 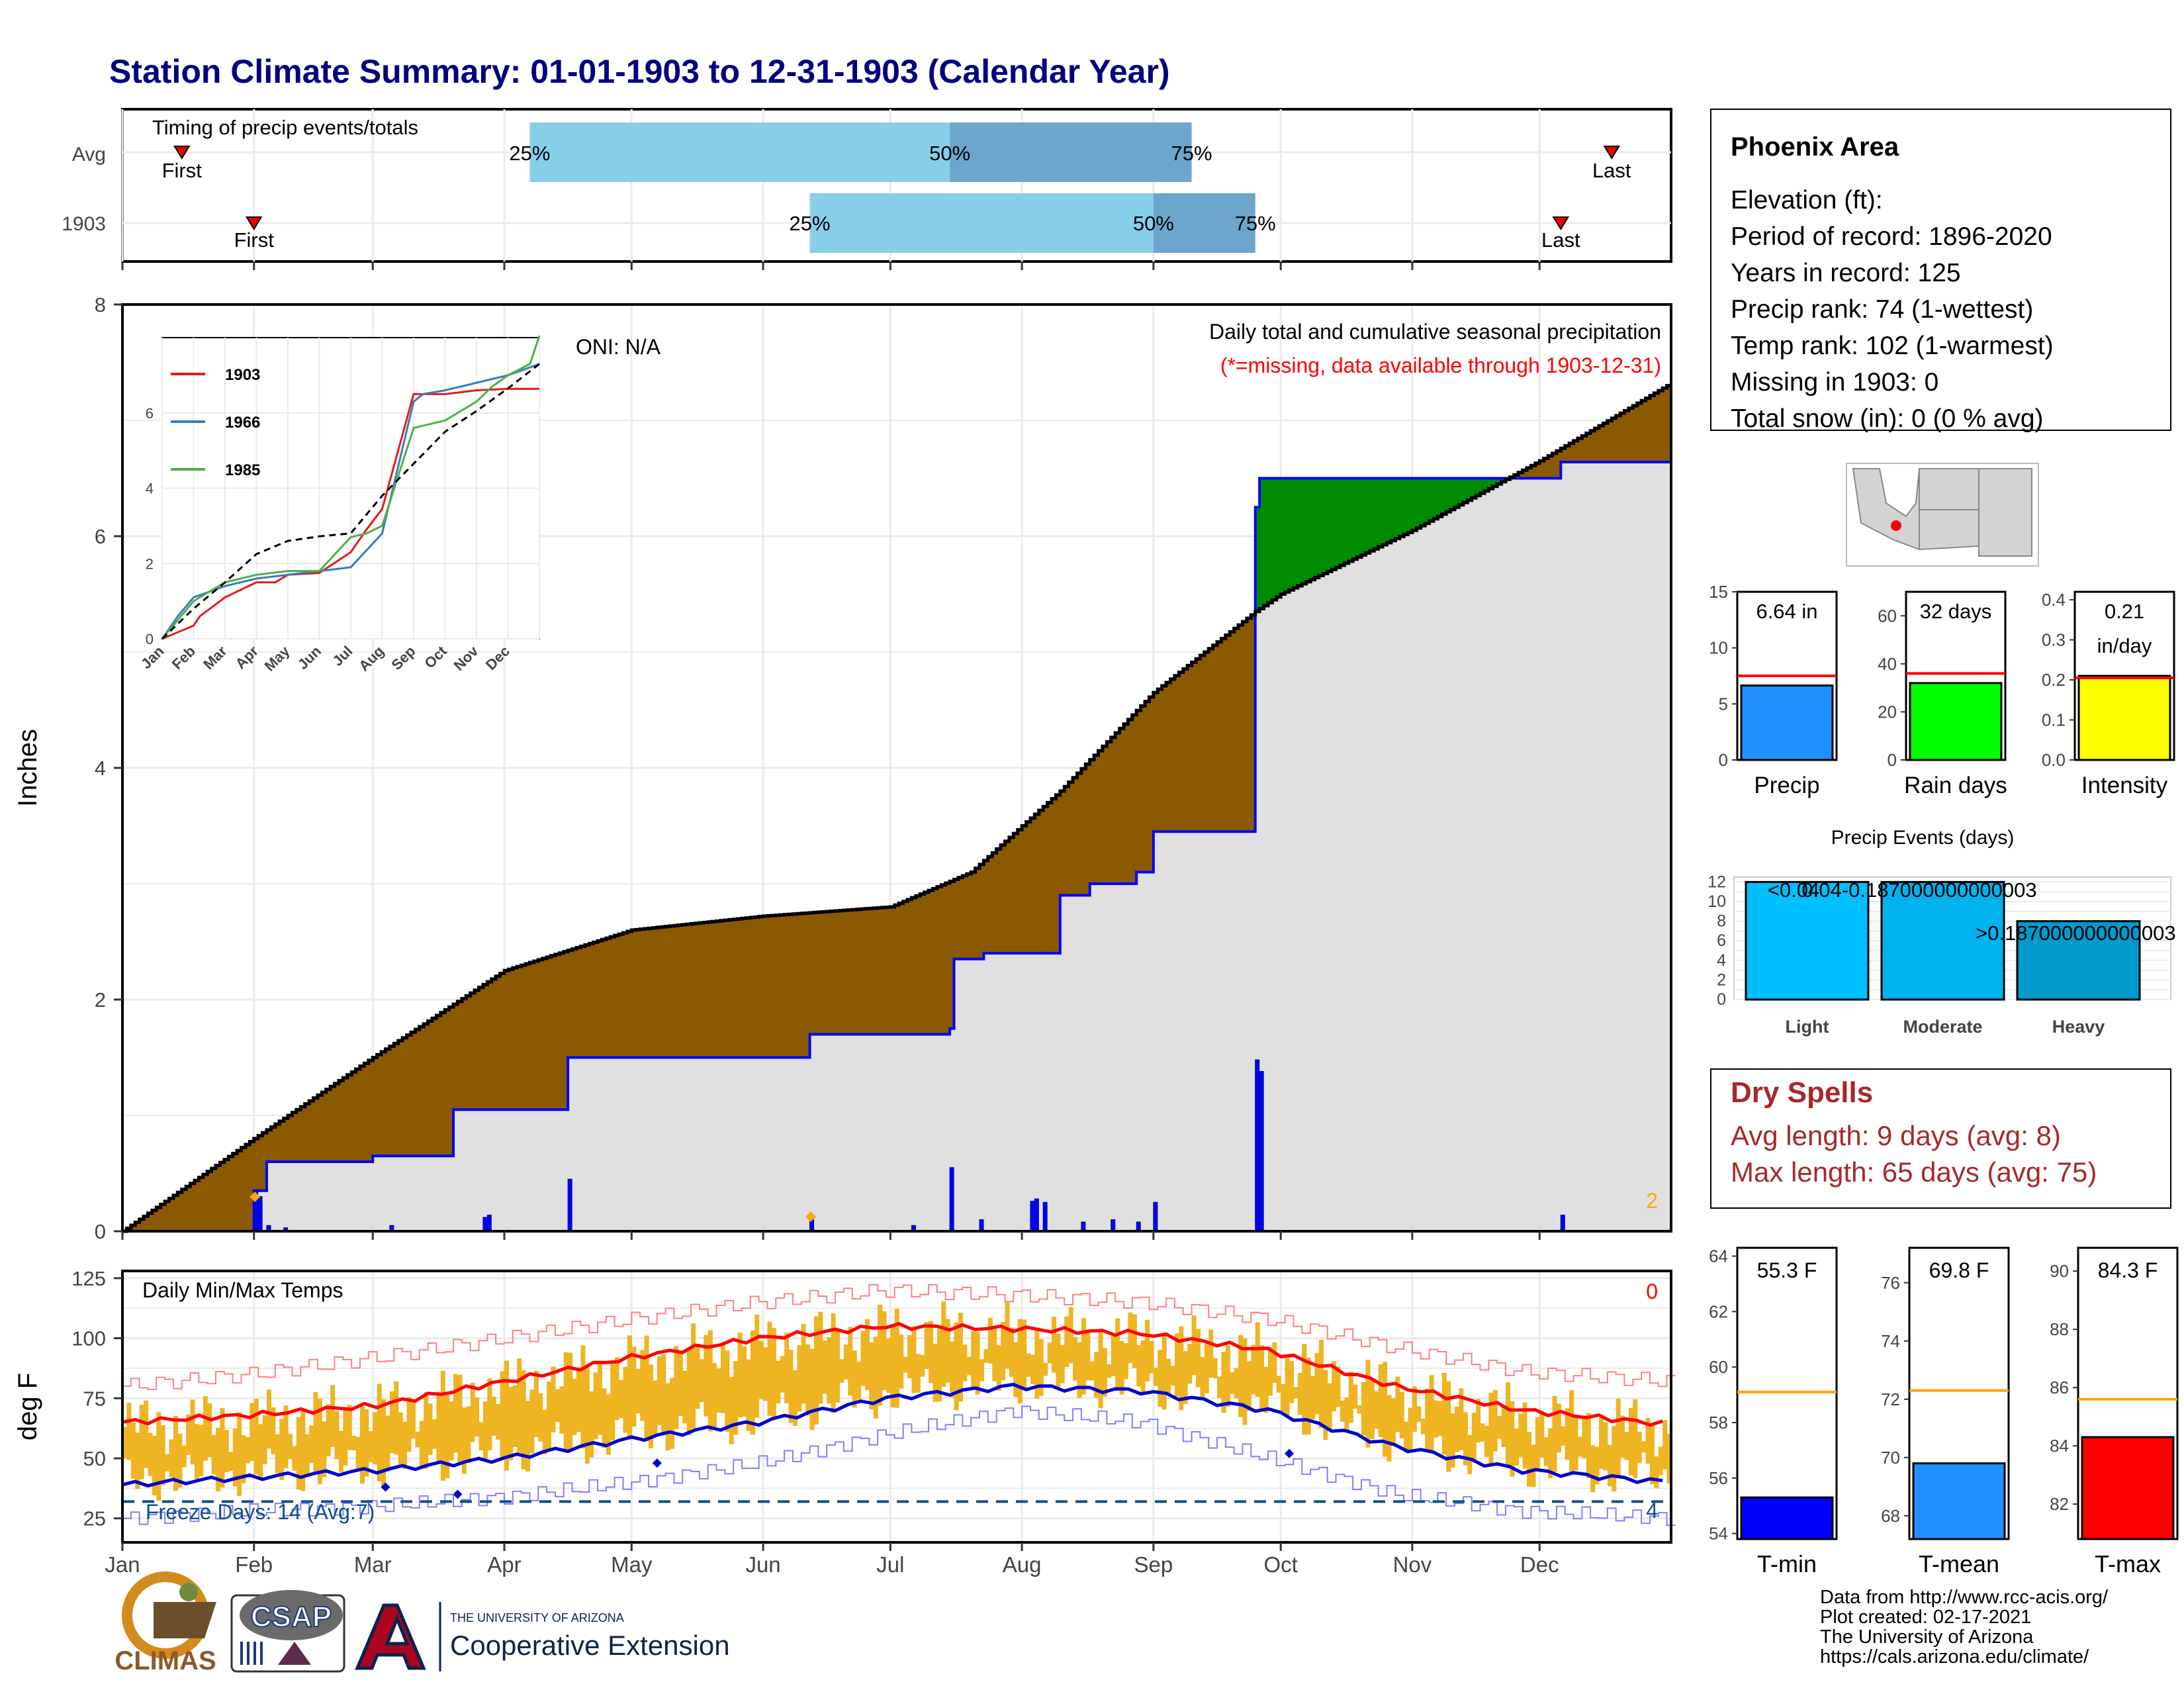 What do you see at coordinates (2059, 1271) in the screenshot?
I see `temp-summary-y-tick-label: 90` at bounding box center [2059, 1271].